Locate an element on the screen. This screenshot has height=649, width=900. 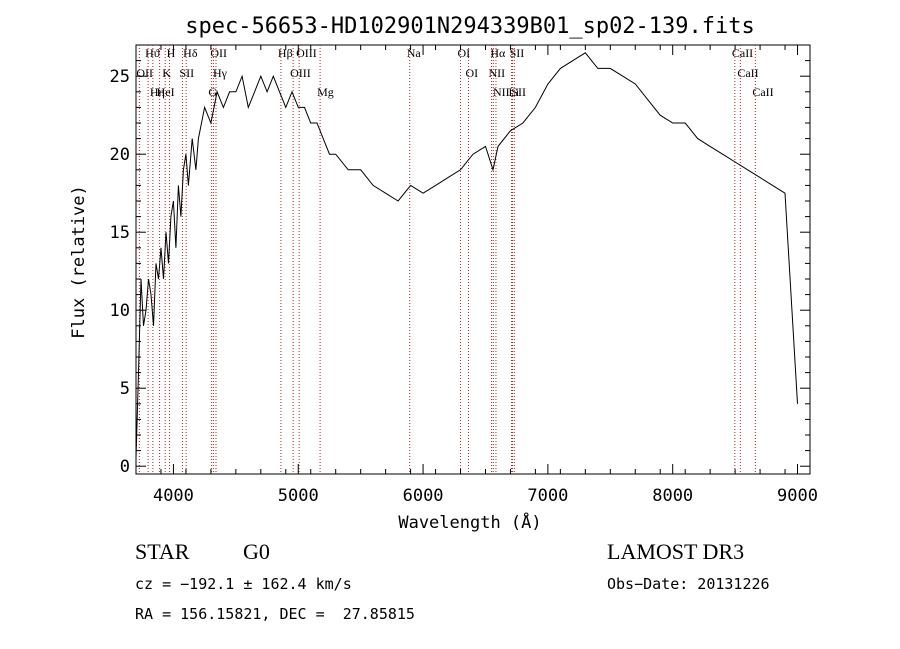
x-tick-label: 5000 is located at coordinates (298, 496).